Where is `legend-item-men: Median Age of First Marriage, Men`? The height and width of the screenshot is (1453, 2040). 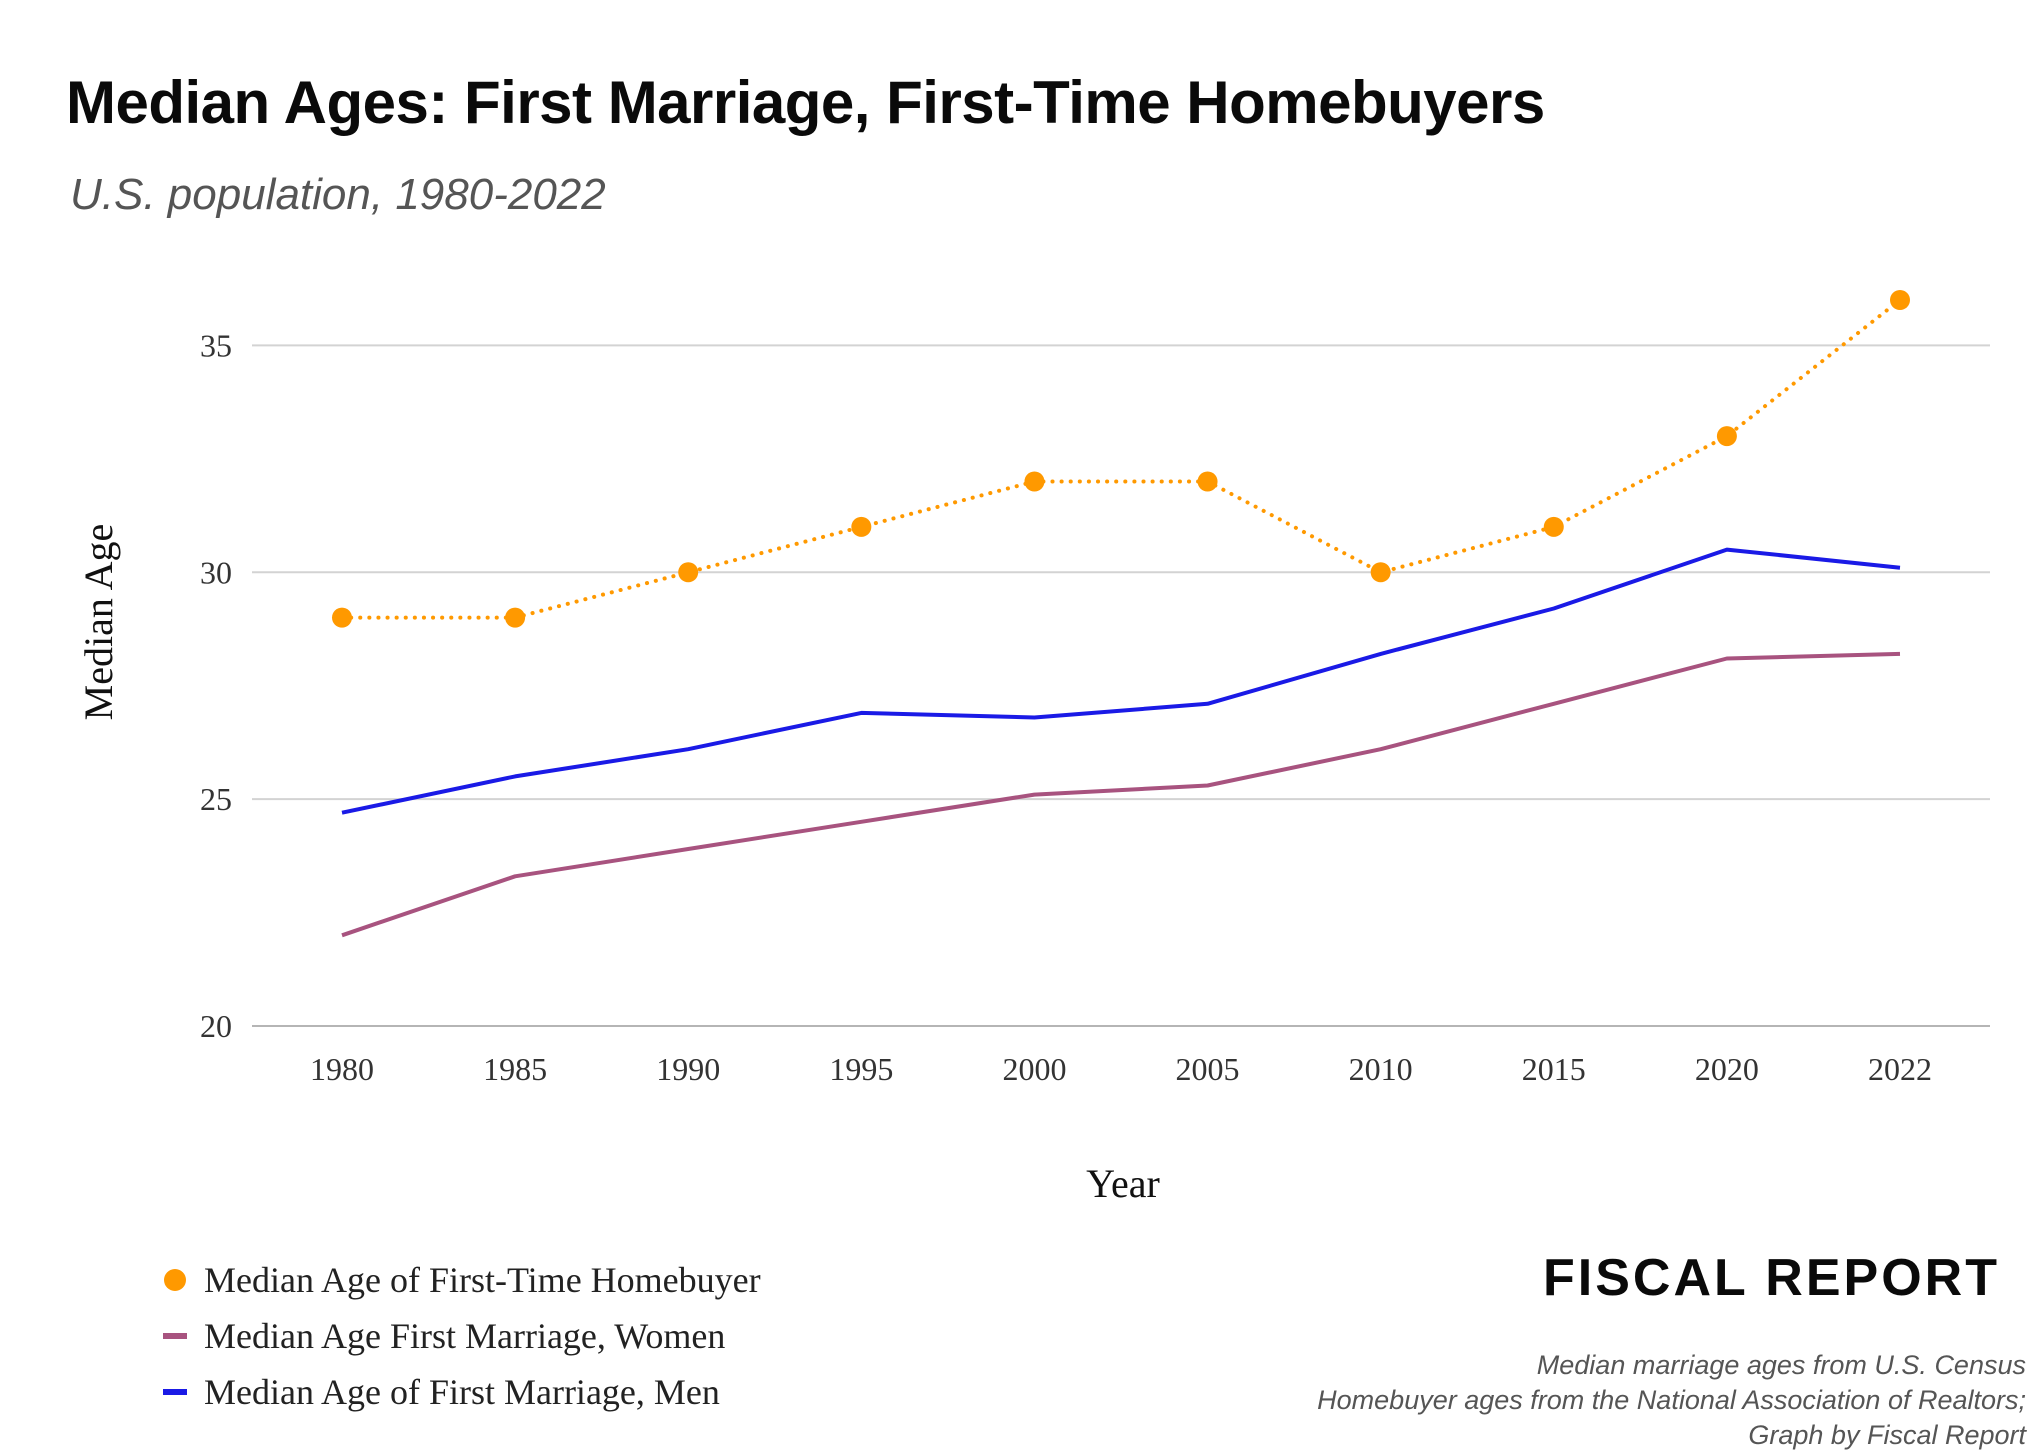 legend-item-men: Median Age of First Marriage, Men is located at coordinates (460, 1392).